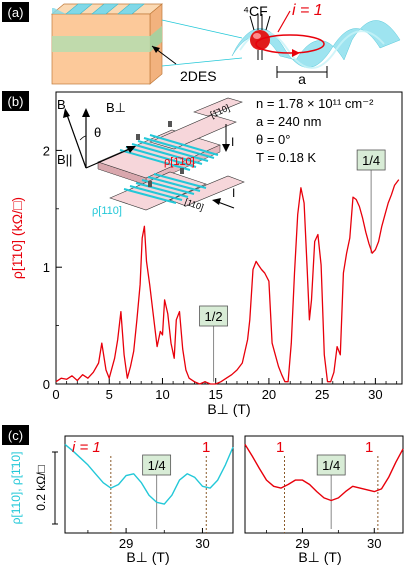 Image resolution: width=407 pixels, height=567 pixels. Describe the element at coordinates (17, 238) in the screenshot. I see `plot-b-ylabel: ρ[1̄10] (kΩ/□)` at that location.